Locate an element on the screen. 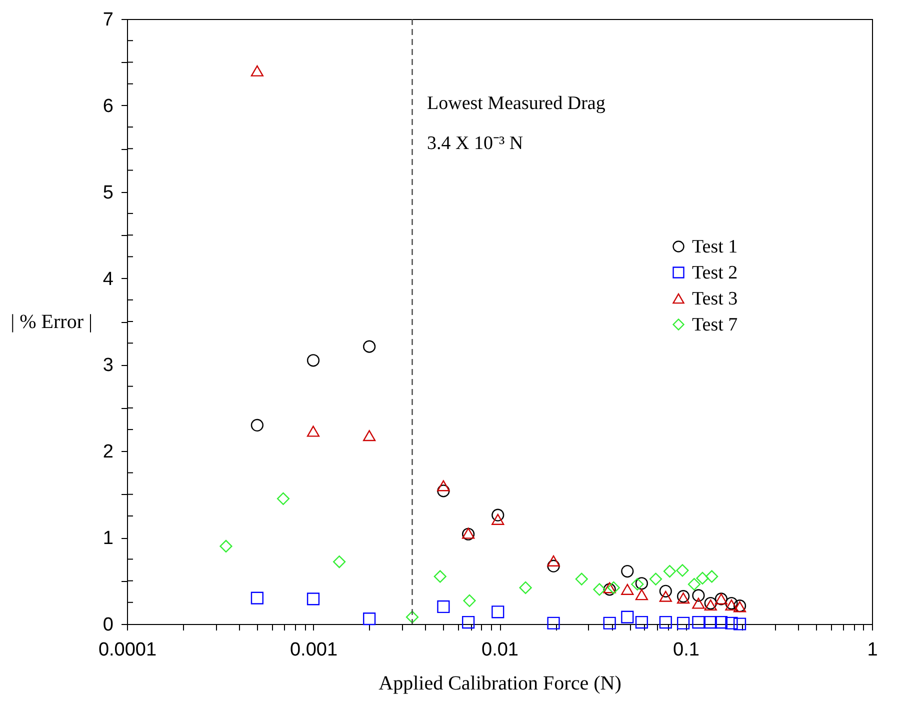 The height and width of the screenshot is (721, 898). y-tick-label: 3 is located at coordinates (108, 365).